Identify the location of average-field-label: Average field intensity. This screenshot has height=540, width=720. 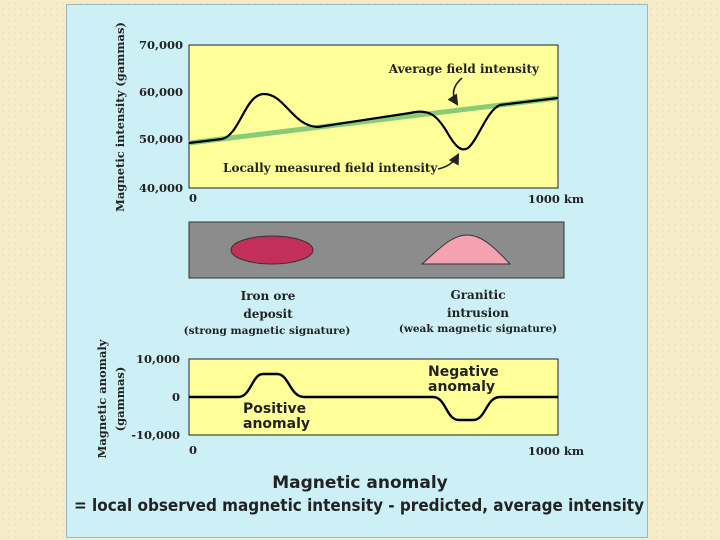
(464, 69).